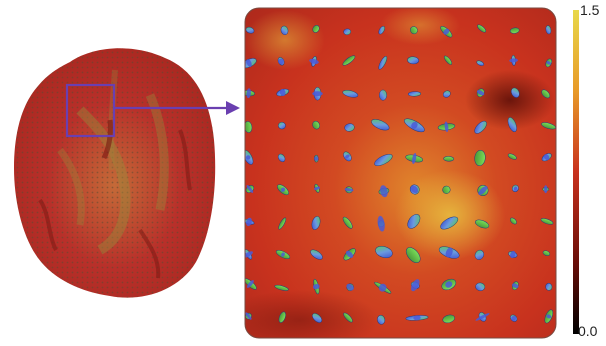 Image resolution: width=606 pixels, height=346 pixels. I want to click on zoom-arrow, so click(177, 108).